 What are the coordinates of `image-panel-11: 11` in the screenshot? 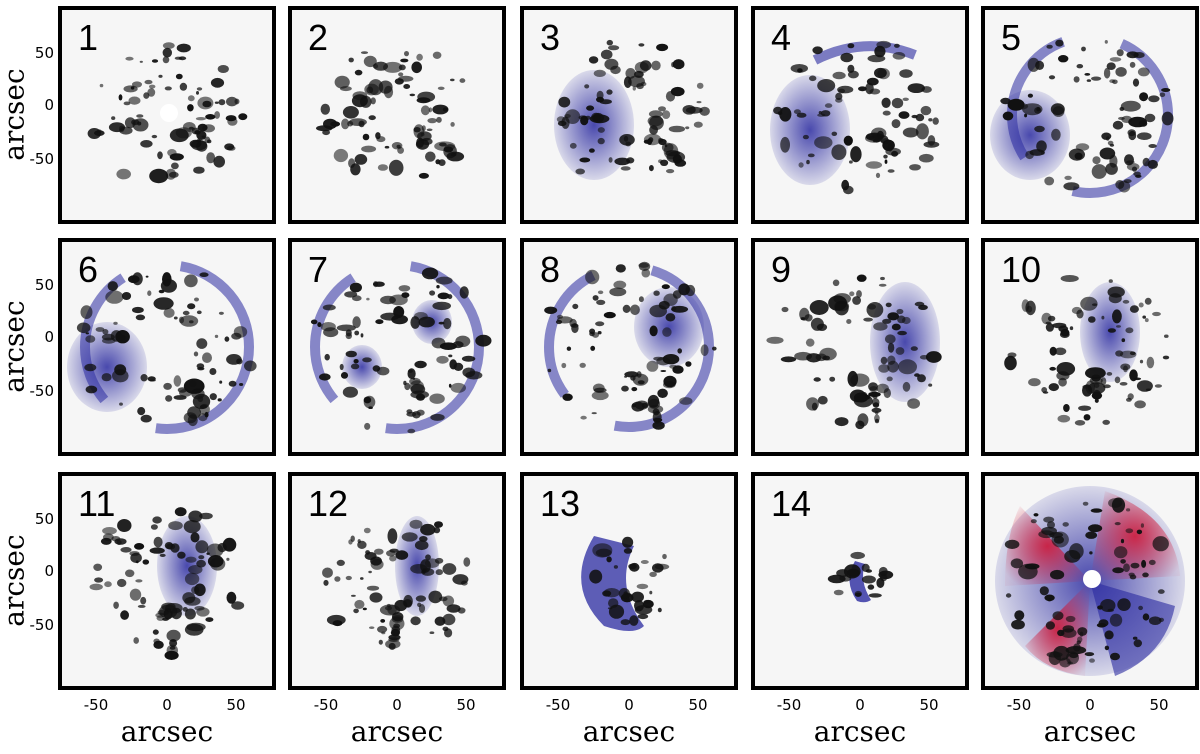 It's located at (167, 581).